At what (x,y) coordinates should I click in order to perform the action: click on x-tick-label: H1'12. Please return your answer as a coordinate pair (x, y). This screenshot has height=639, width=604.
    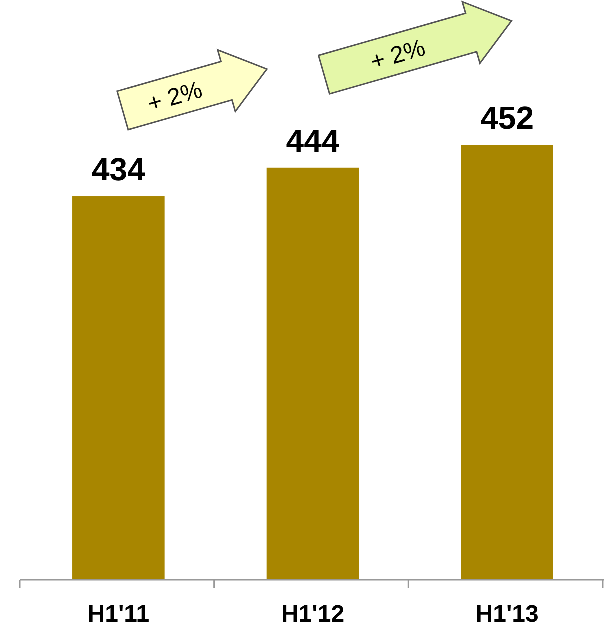
    Looking at the image, I should click on (313, 614).